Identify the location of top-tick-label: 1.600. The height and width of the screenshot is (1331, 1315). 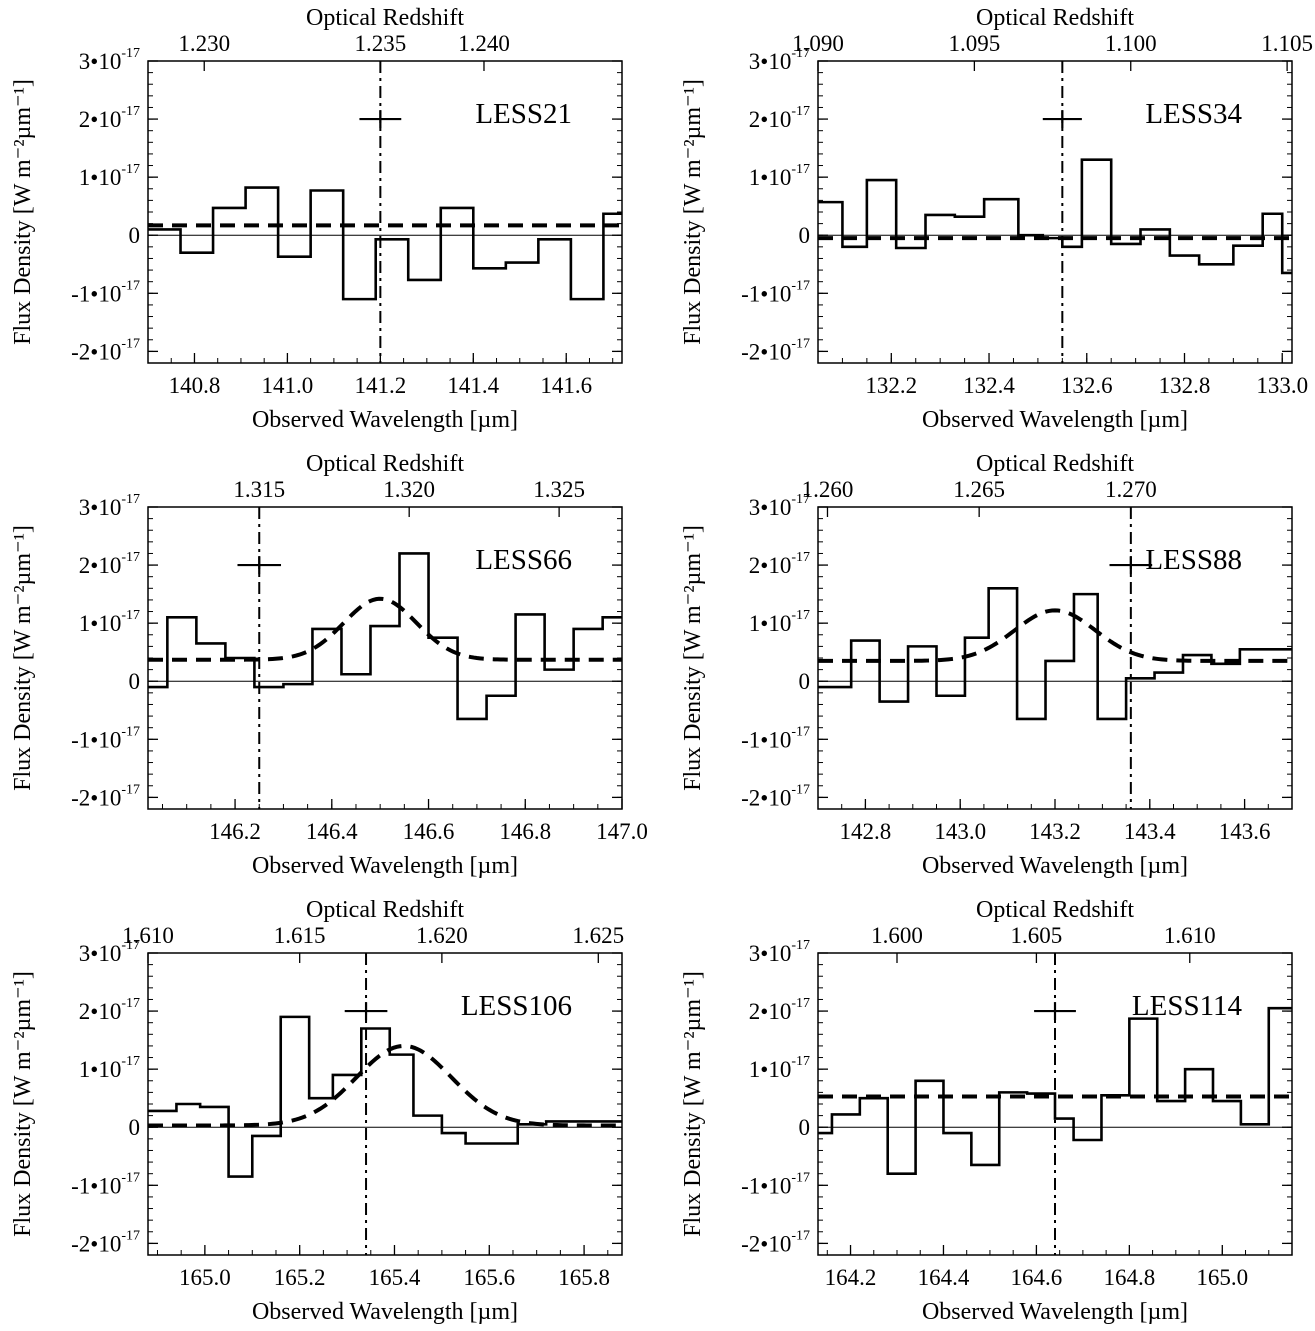
(897, 935).